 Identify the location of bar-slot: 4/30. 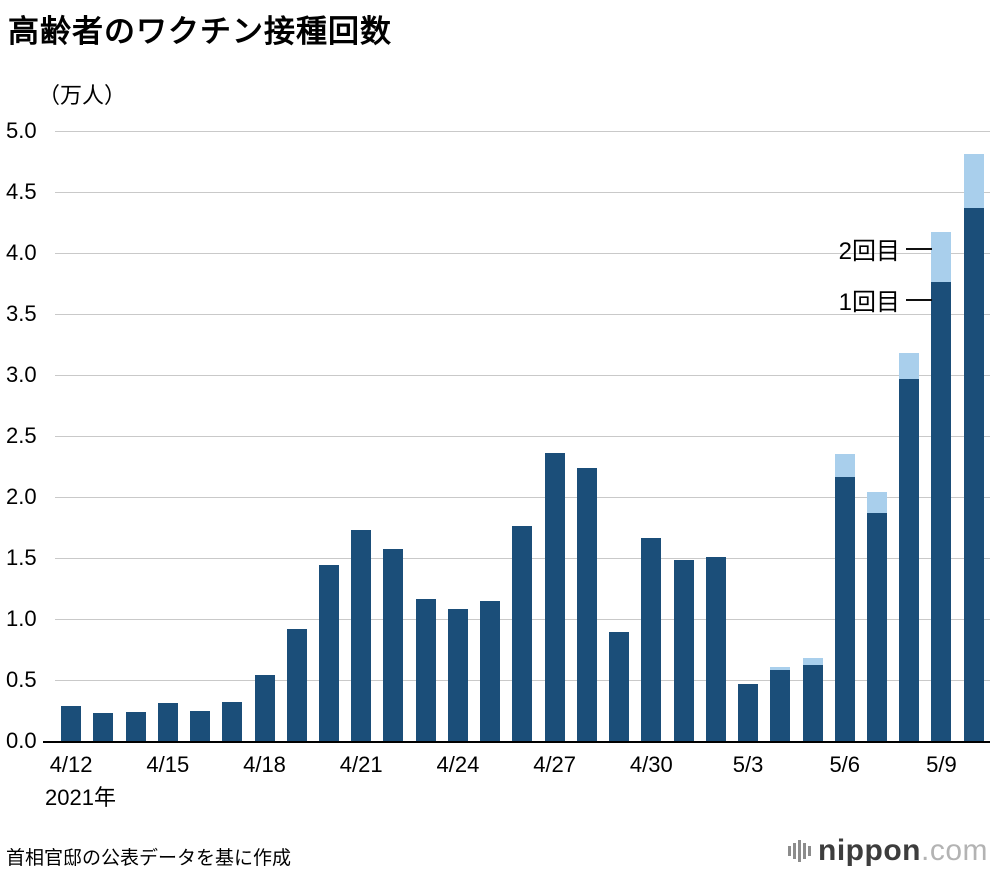
(651, 454).